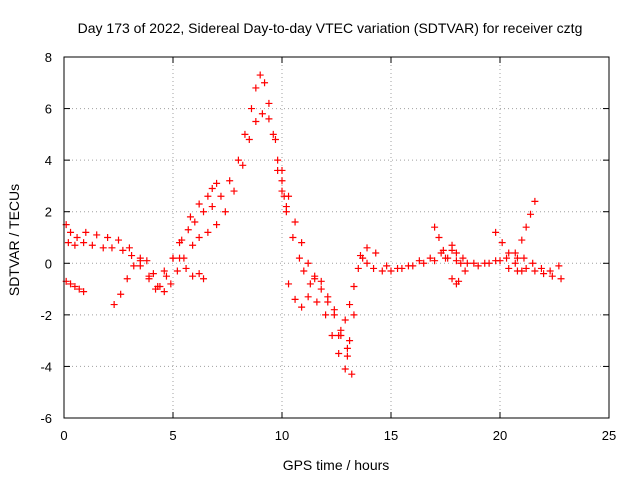 The image size is (640, 480). What do you see at coordinates (450, 296) in the screenshot?
I see `series-track-h` at bounding box center [450, 296].